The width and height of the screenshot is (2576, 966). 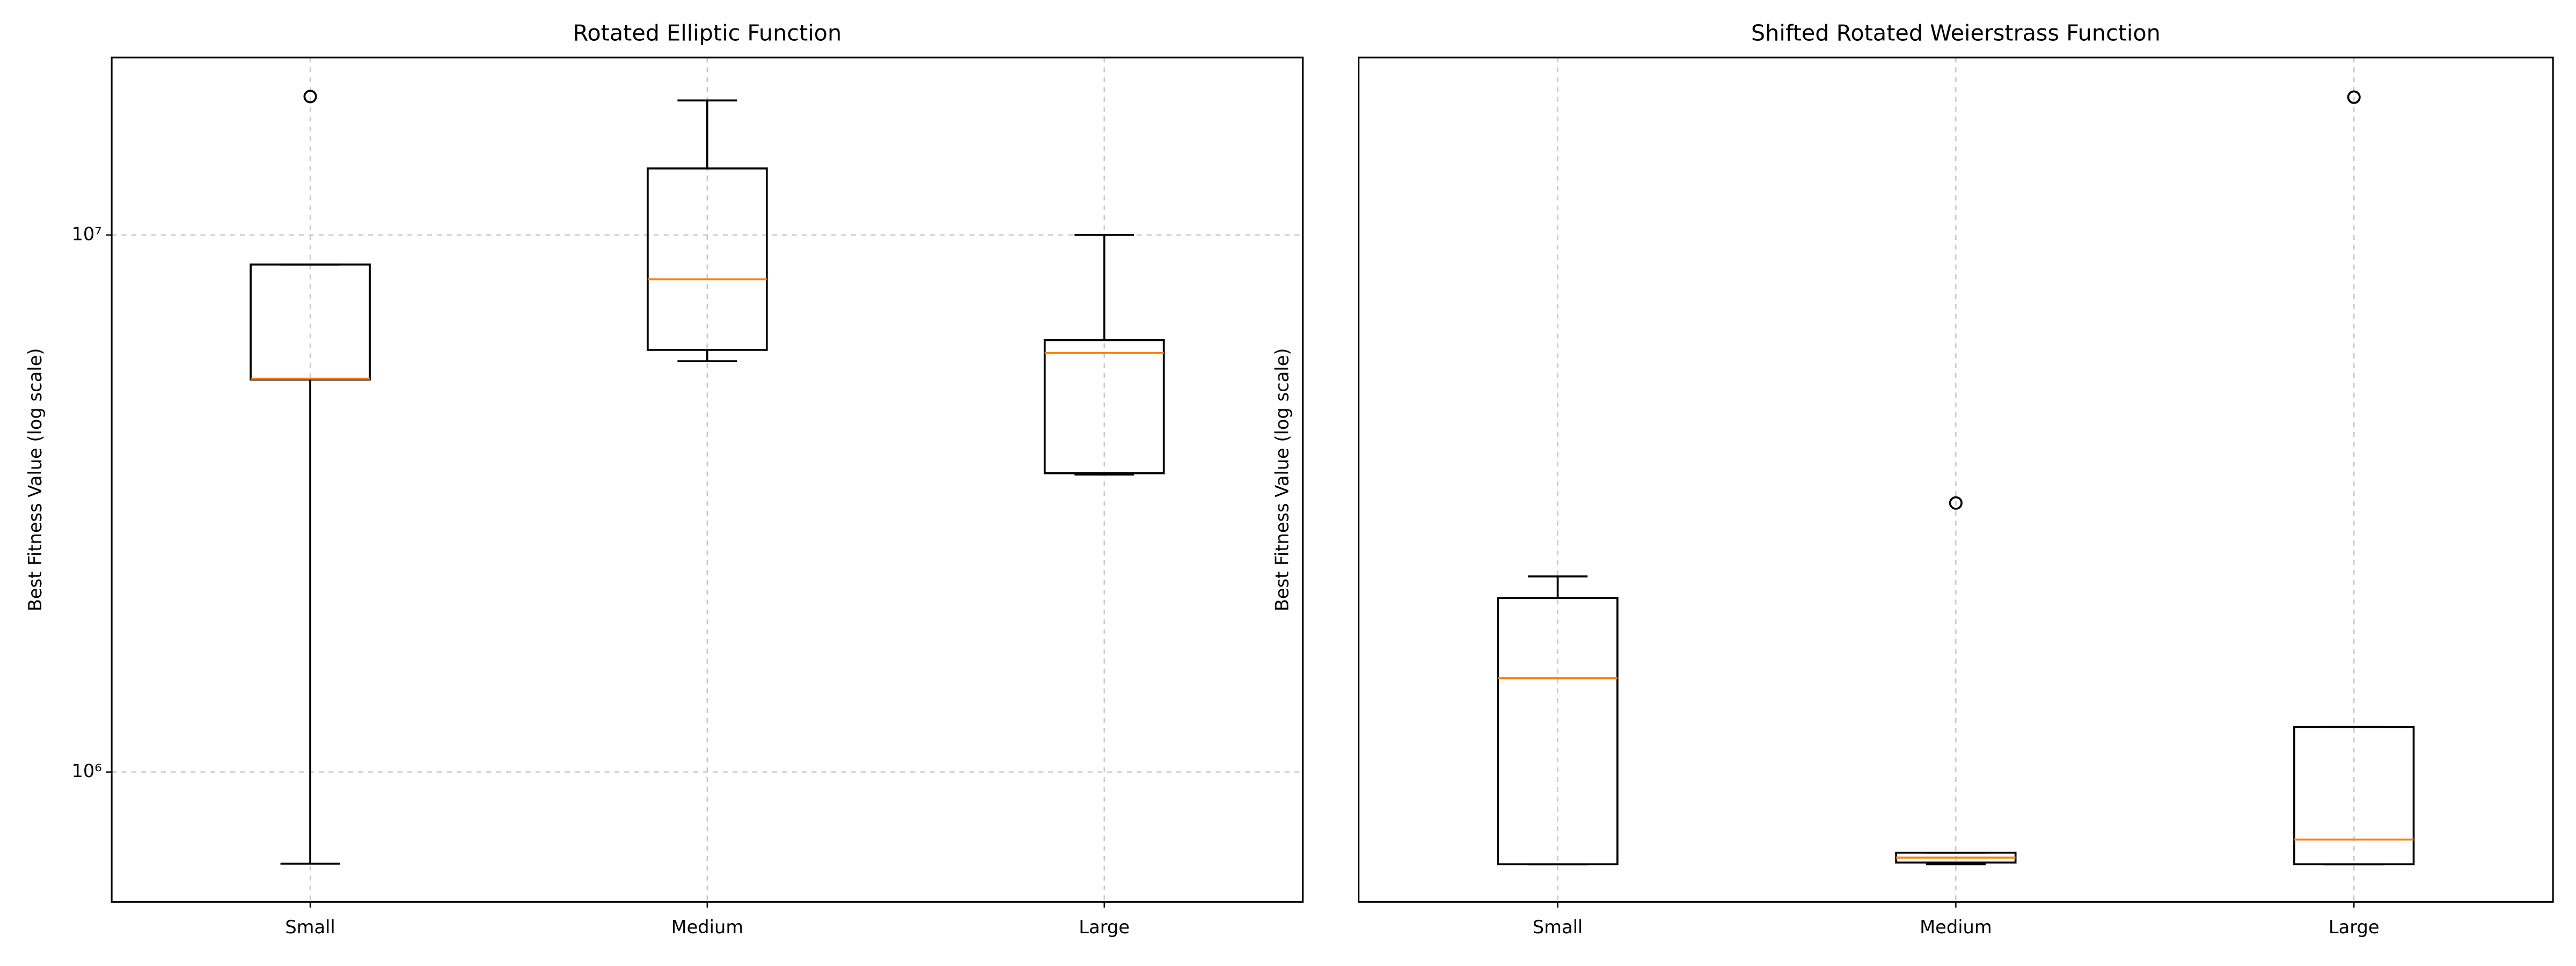 What do you see at coordinates (707, 33) in the screenshot?
I see `chart-title: Rotated Elliptic Function` at bounding box center [707, 33].